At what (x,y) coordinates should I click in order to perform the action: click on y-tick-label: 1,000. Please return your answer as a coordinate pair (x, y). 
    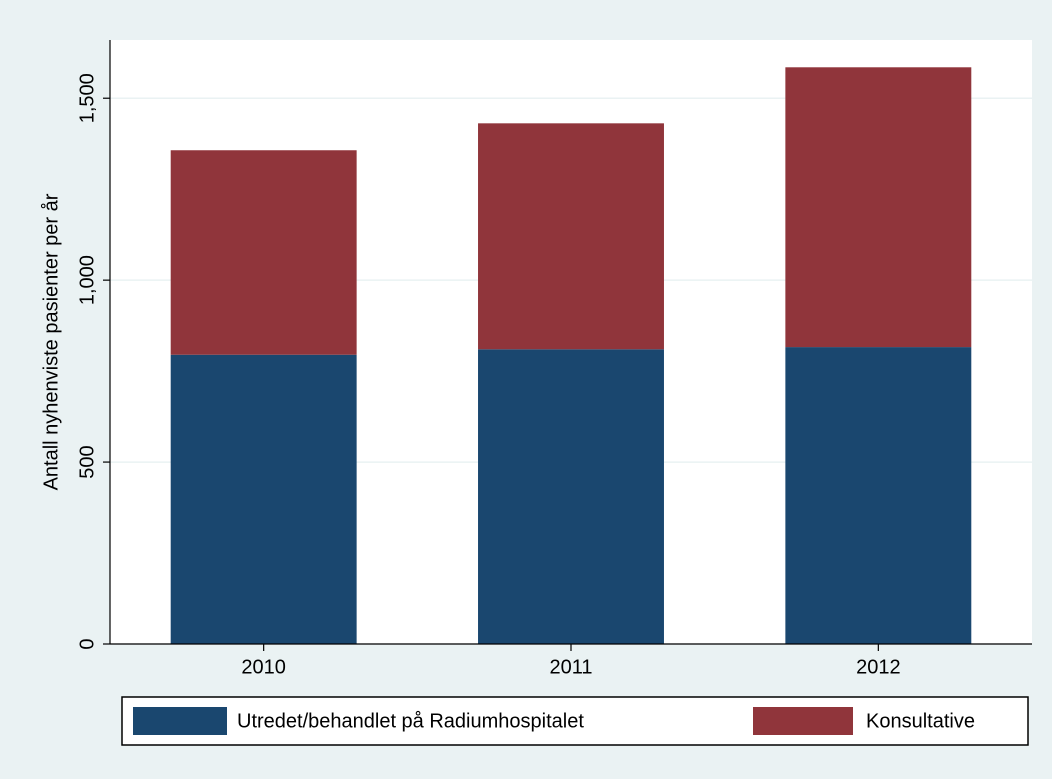
    Looking at the image, I should click on (87, 280).